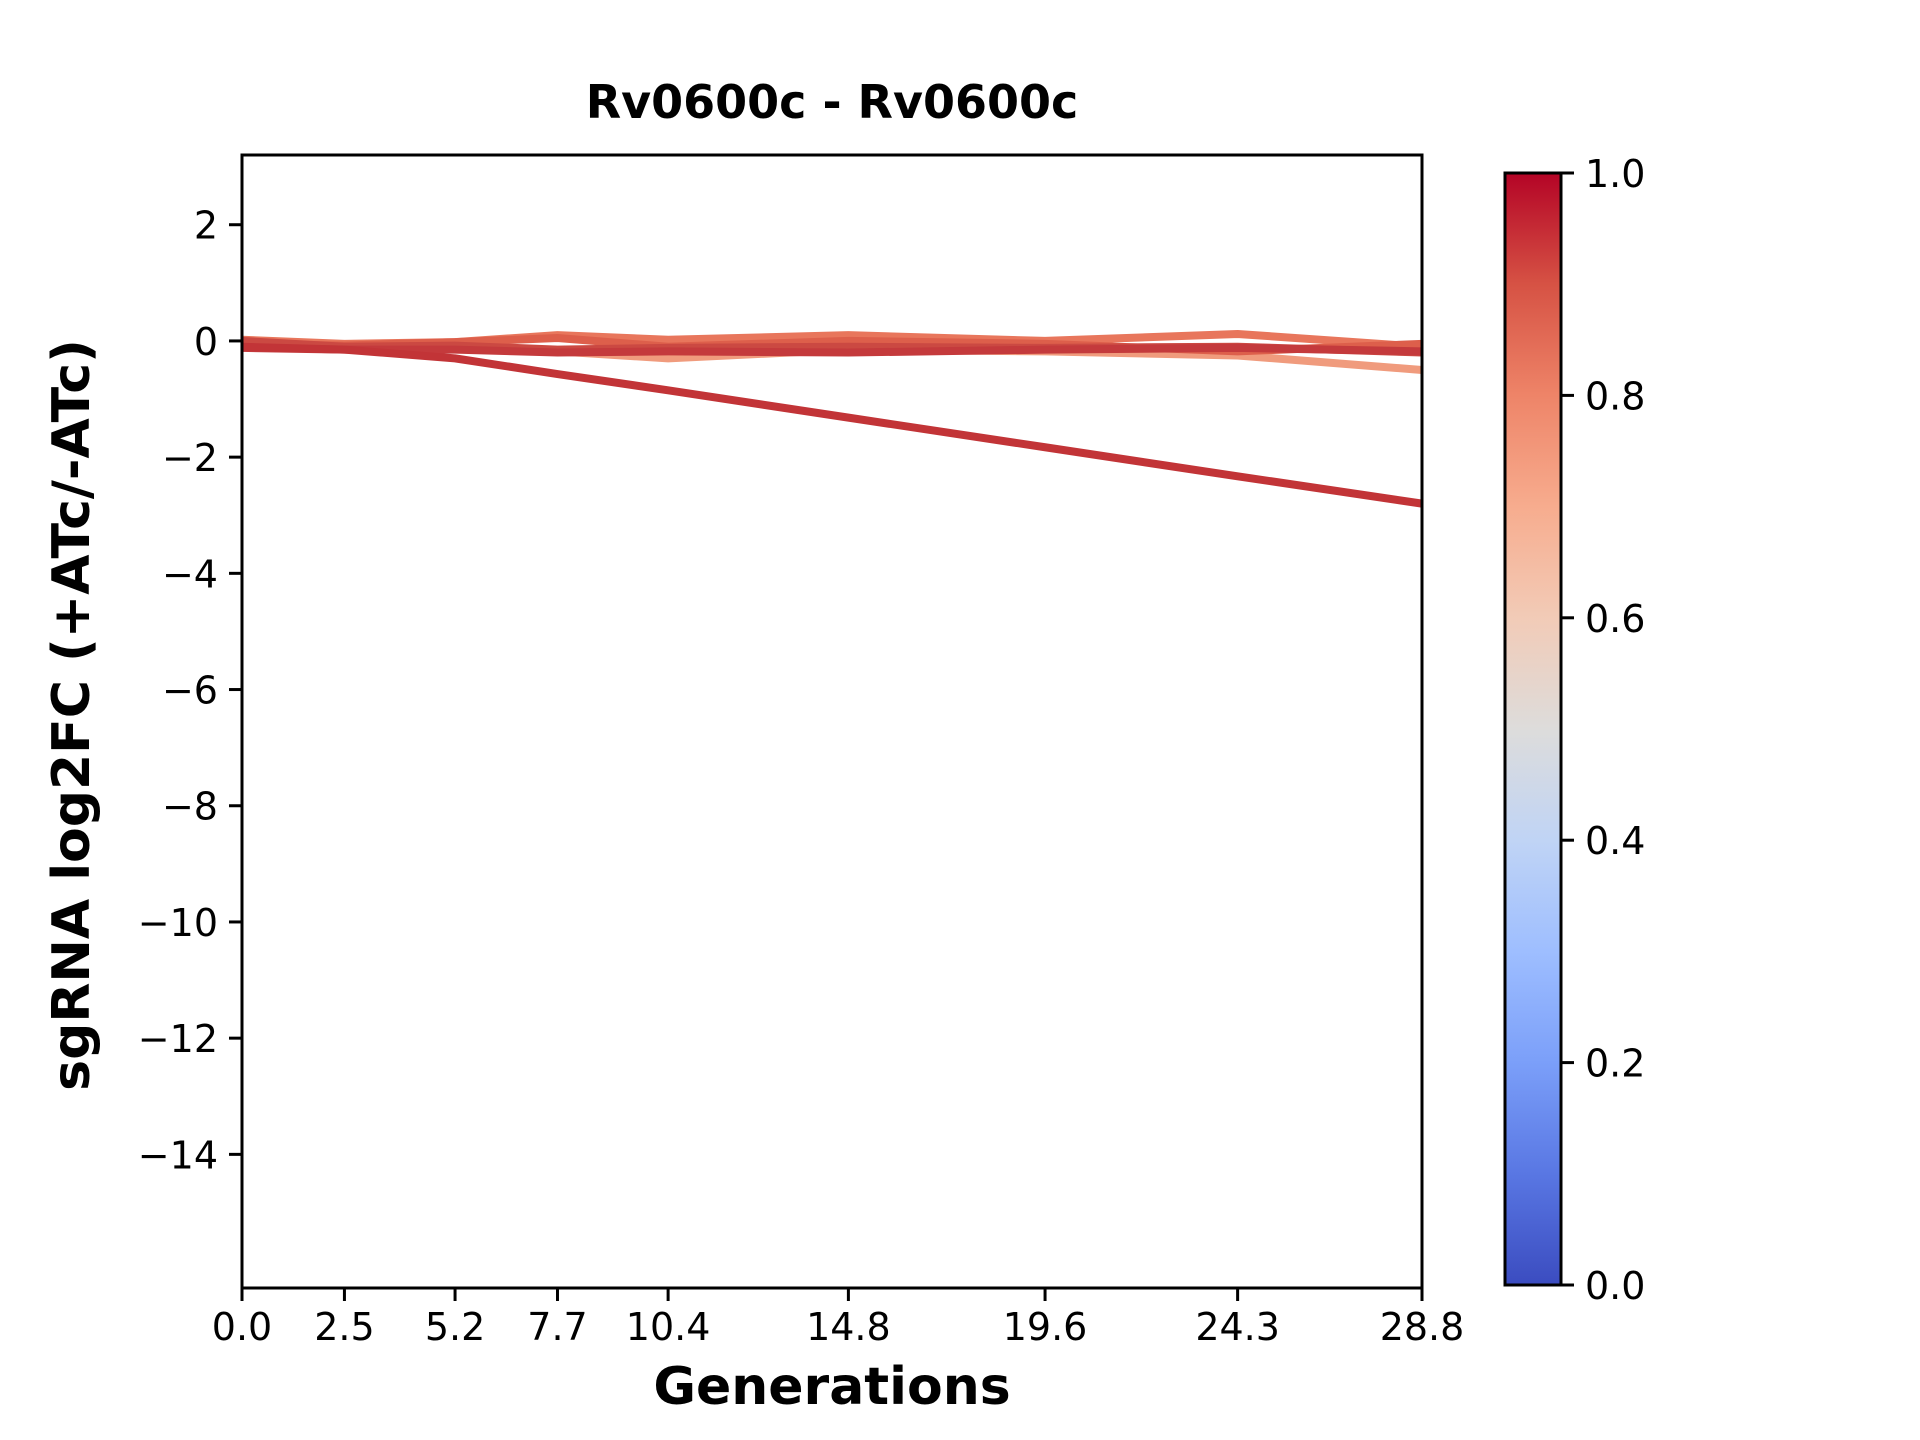 The image size is (1920, 1440). I want to click on x-tick-label: 24.3, so click(1237, 1327).